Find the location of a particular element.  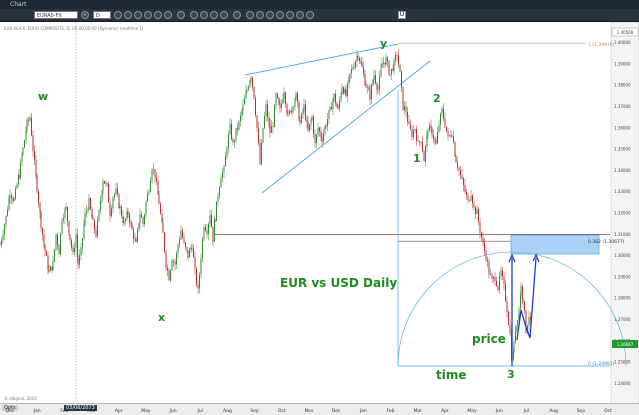

price-tick-label: 1.32000 is located at coordinates (622, 213).